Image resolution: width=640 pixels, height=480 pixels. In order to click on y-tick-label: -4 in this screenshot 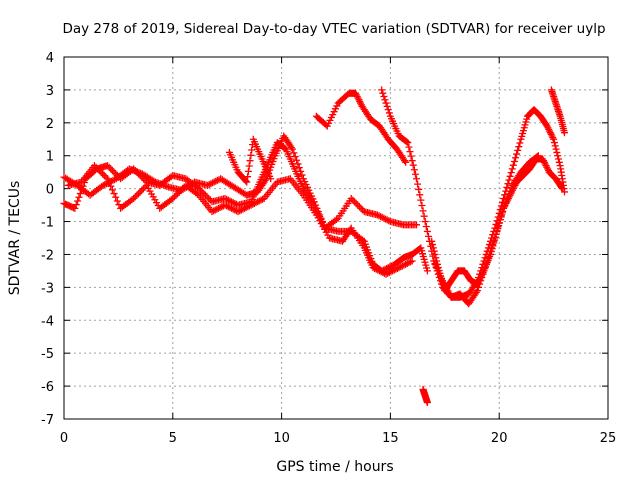, I will do `click(47, 321)`.